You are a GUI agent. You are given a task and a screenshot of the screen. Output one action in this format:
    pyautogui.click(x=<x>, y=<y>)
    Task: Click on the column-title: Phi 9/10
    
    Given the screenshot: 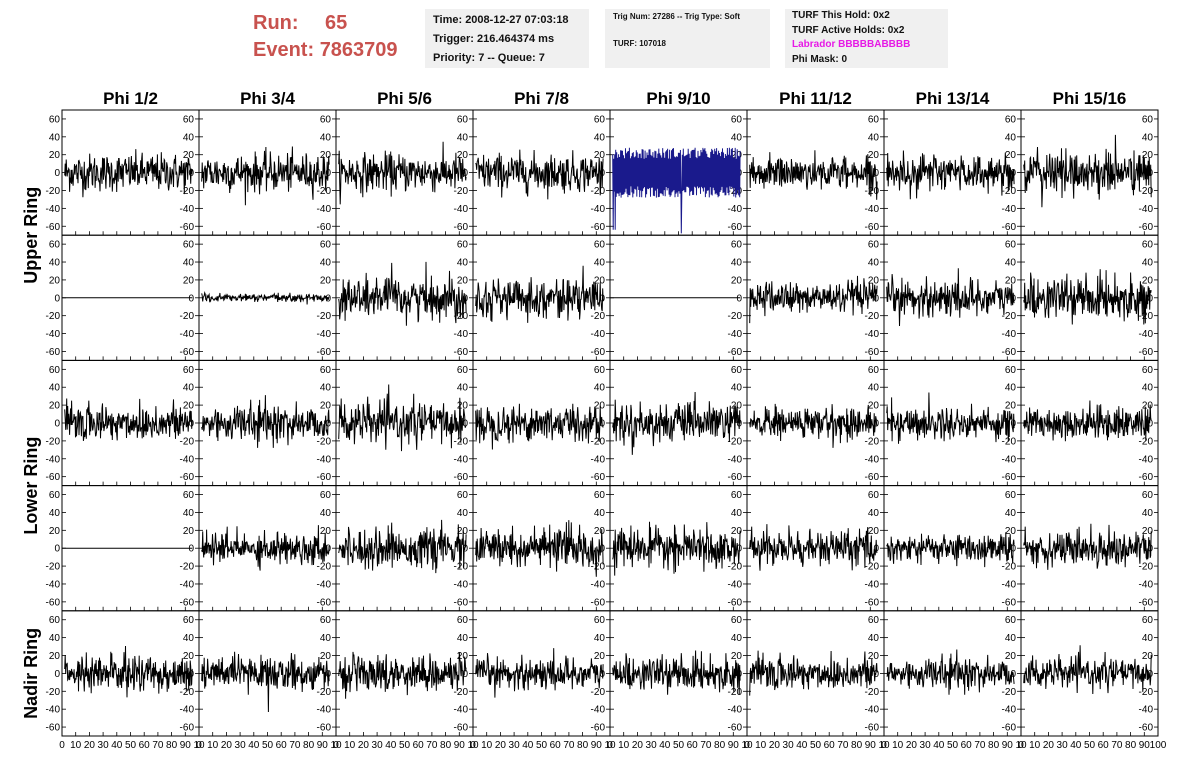 What is the action you would take?
    pyautogui.click(x=678, y=98)
    